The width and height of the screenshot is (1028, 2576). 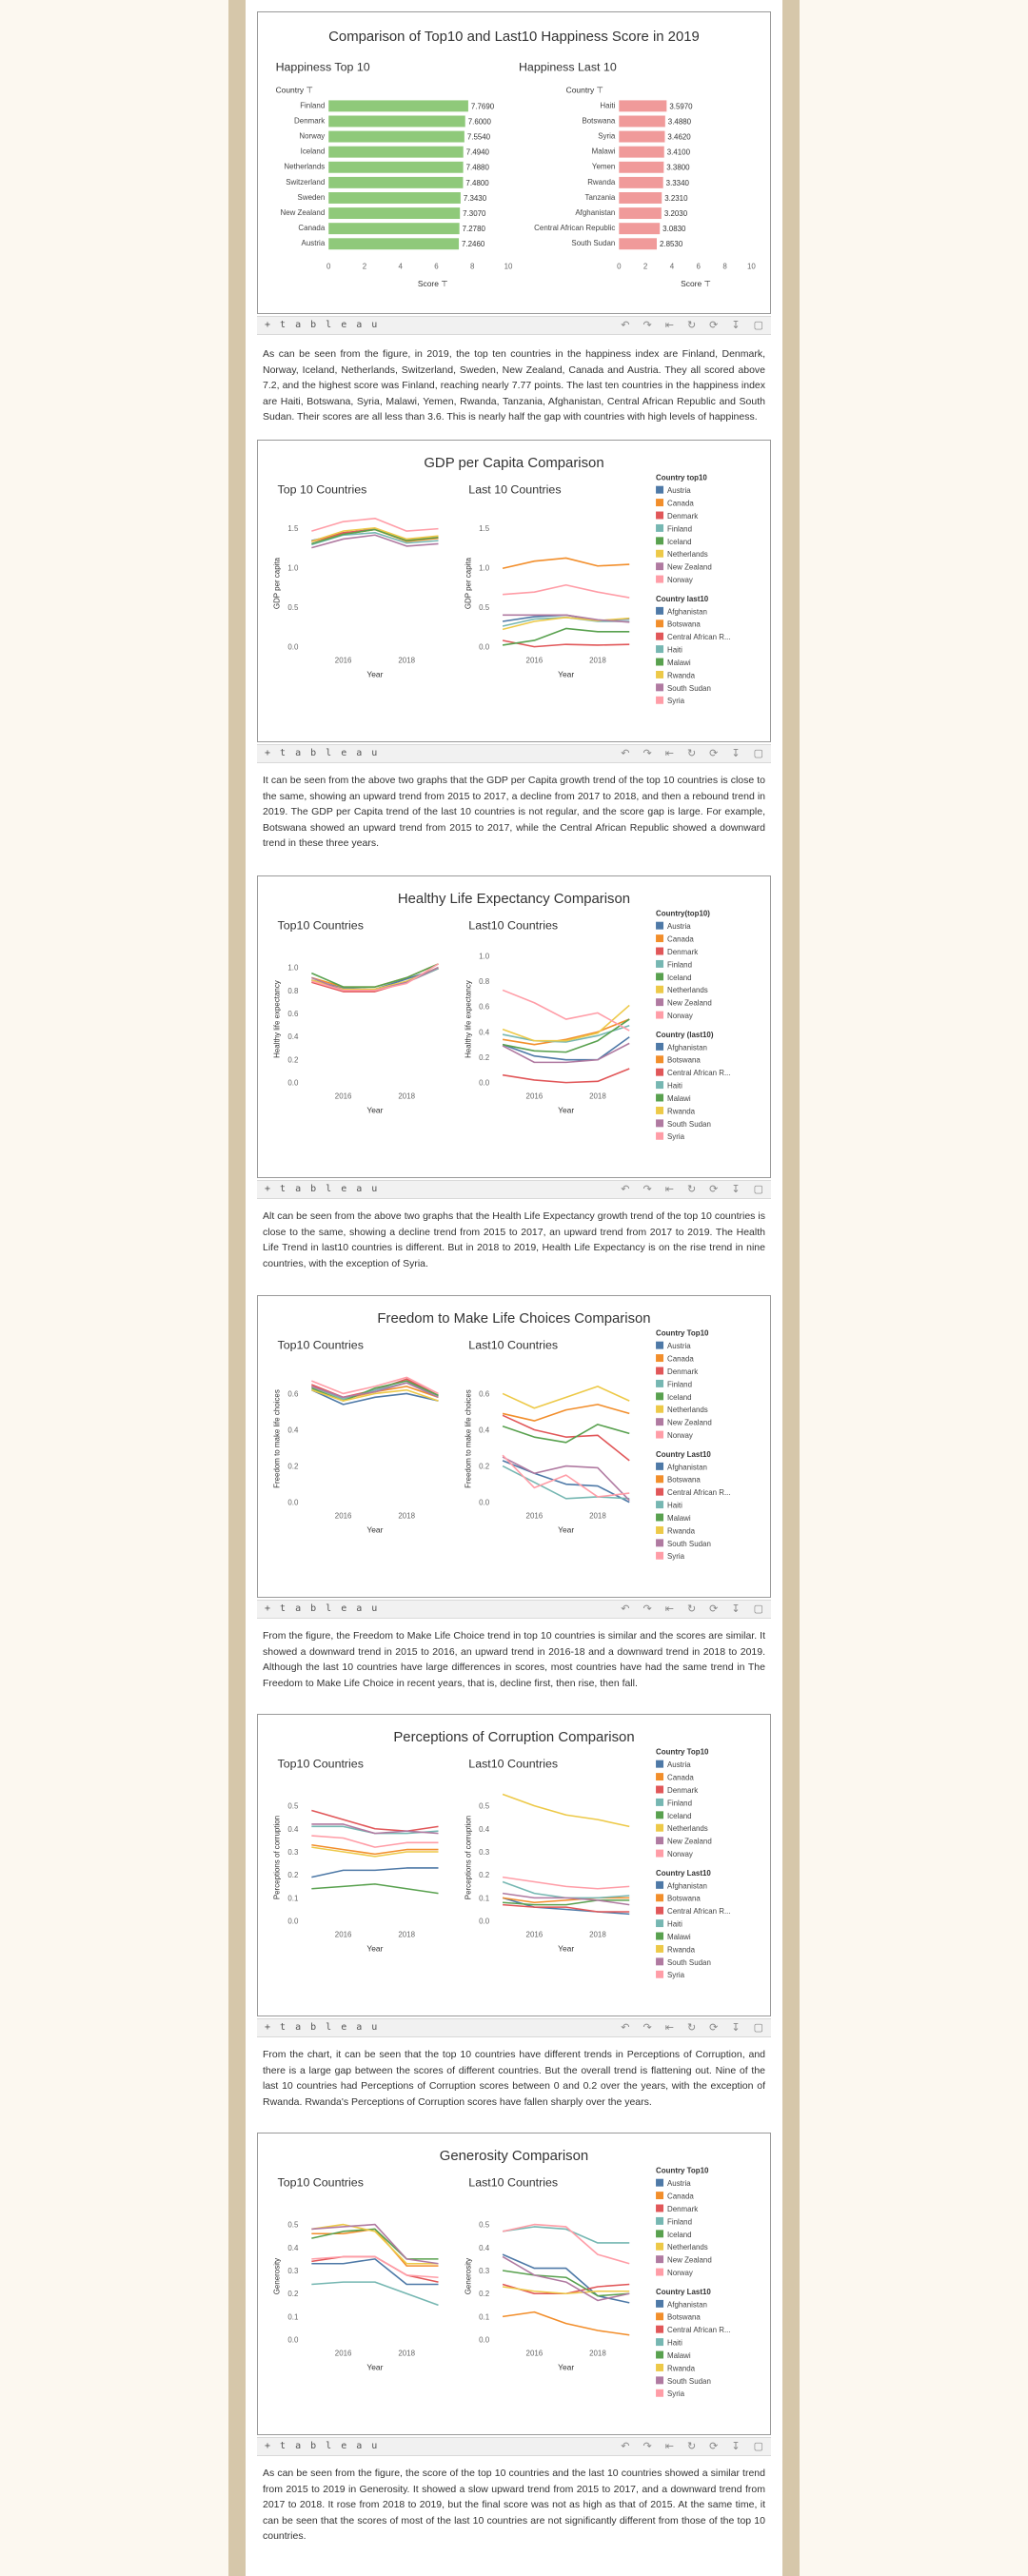 What do you see at coordinates (600, 197) in the screenshot?
I see `last10-category-tanzania: Tanzania` at bounding box center [600, 197].